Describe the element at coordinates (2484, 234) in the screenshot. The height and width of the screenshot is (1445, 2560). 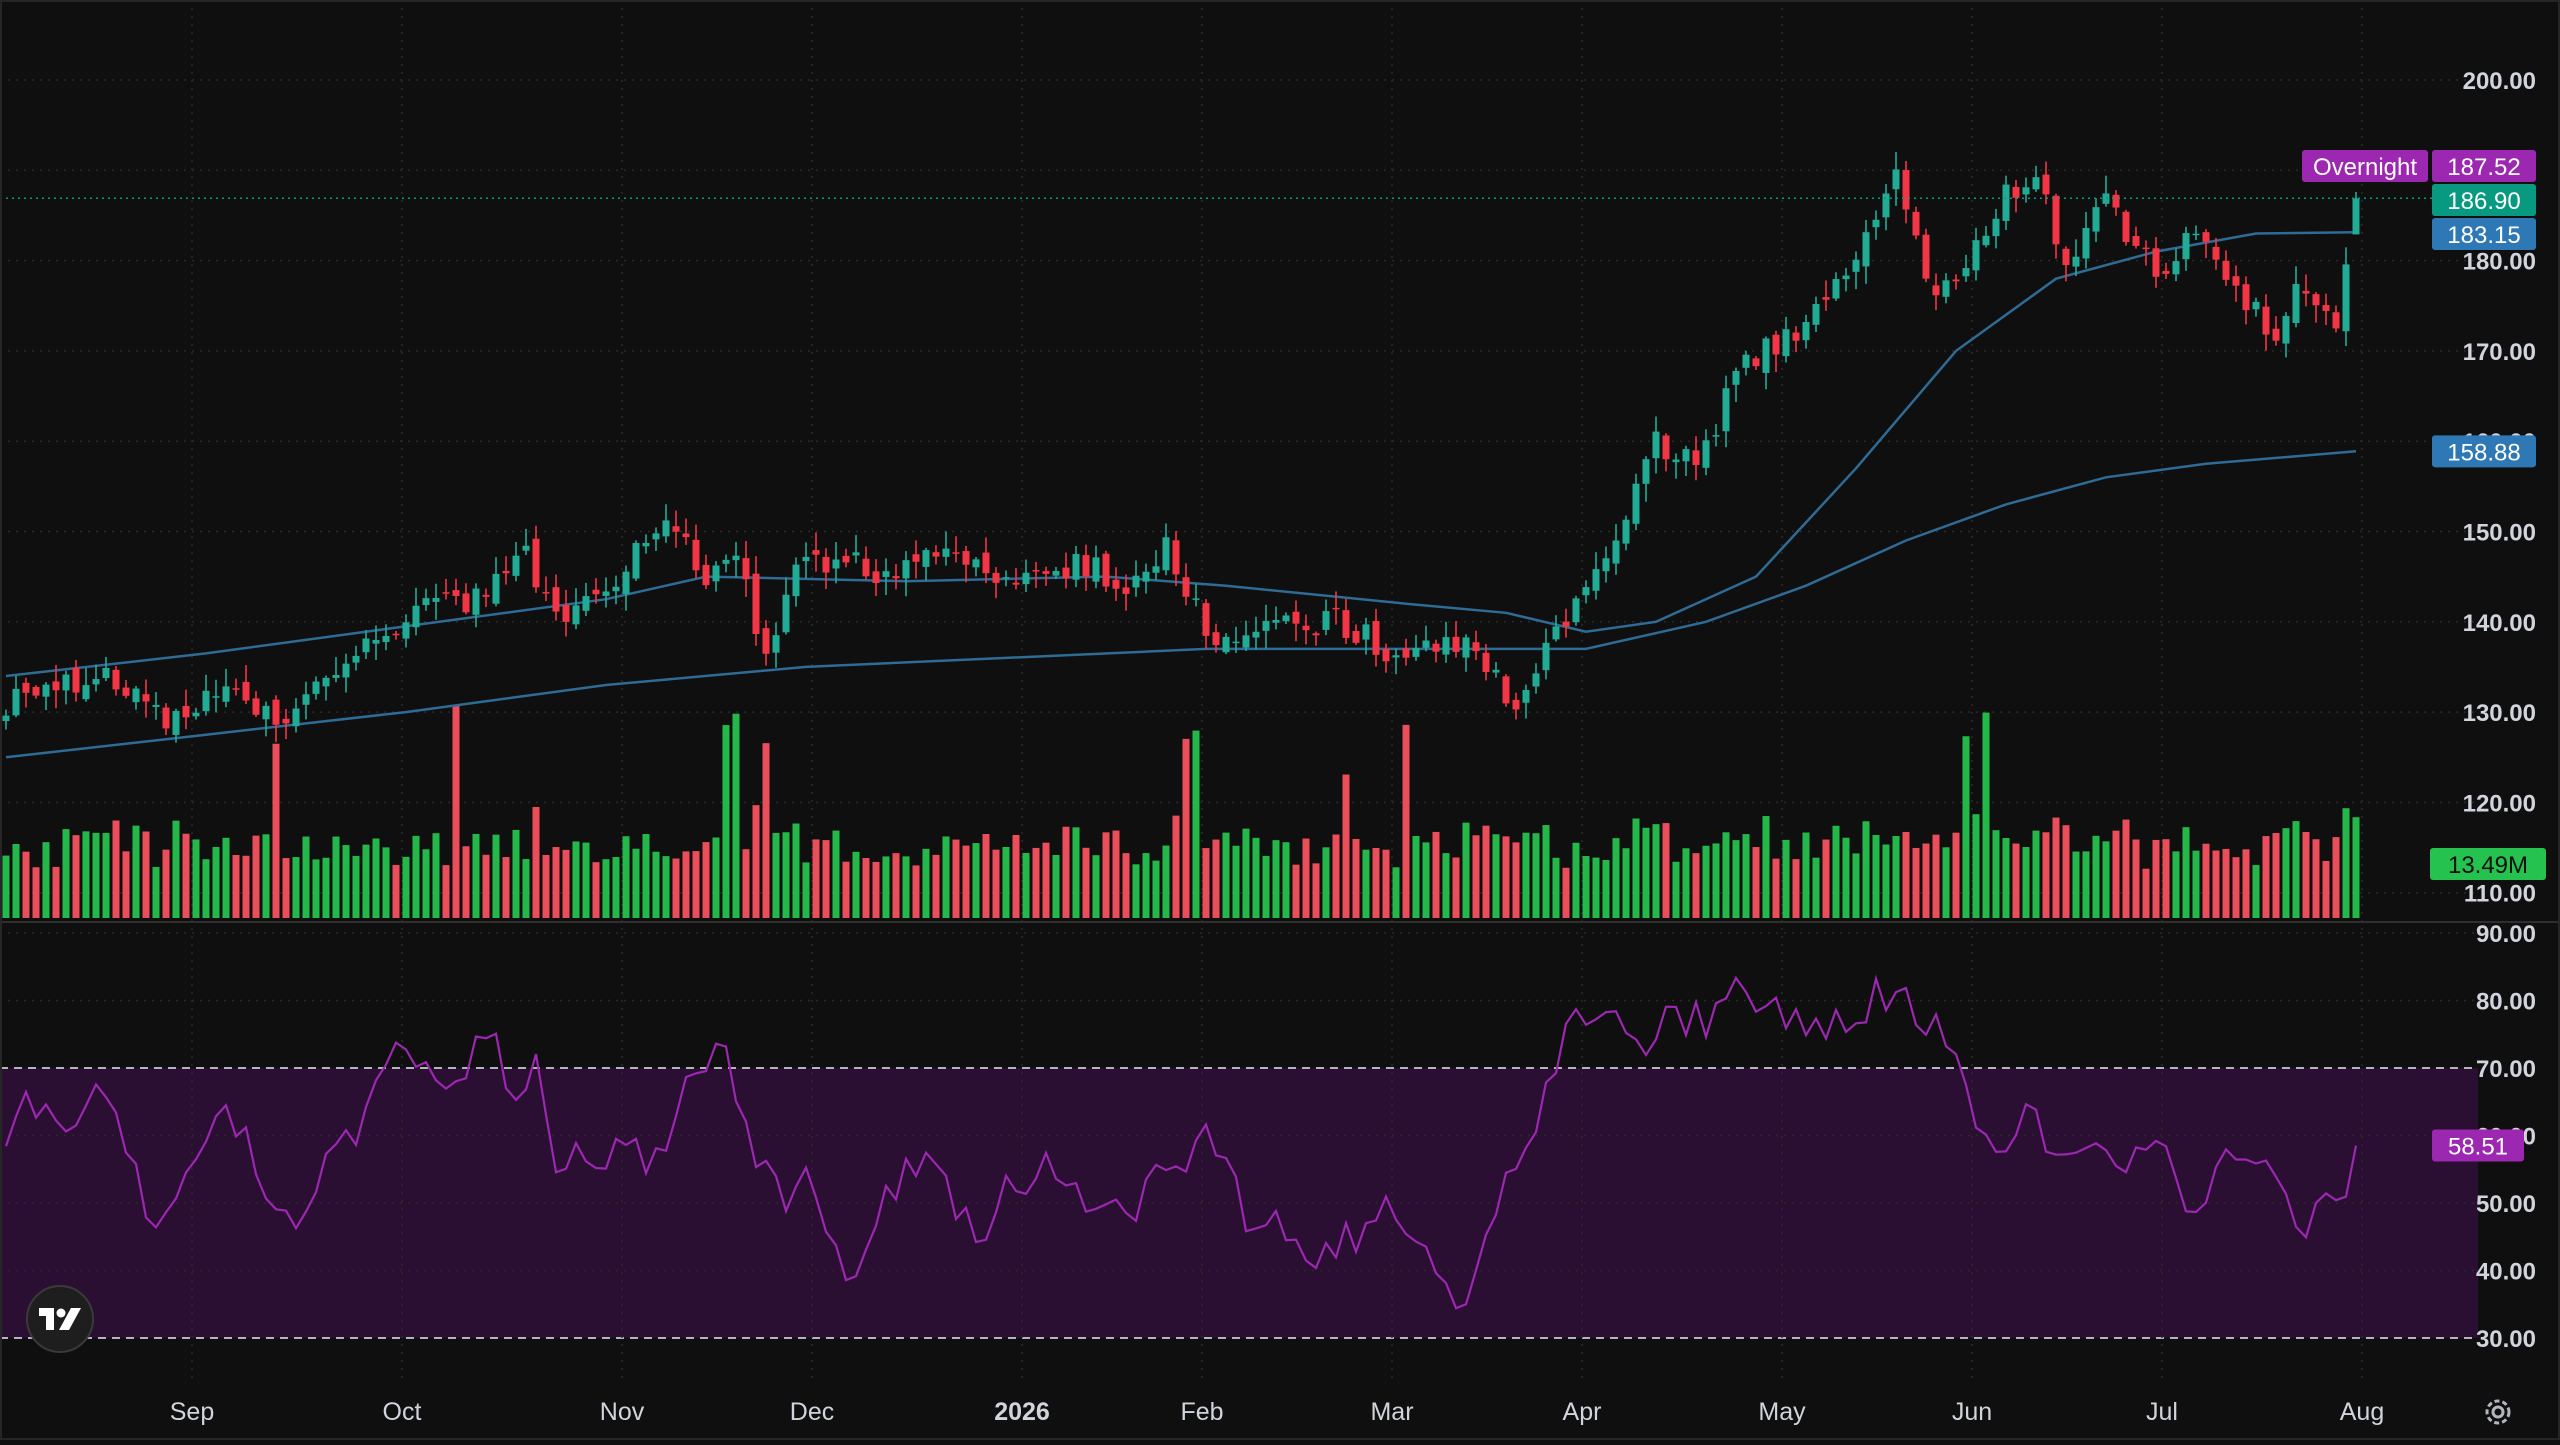
I see `ma-fast-badge: 183.15` at that location.